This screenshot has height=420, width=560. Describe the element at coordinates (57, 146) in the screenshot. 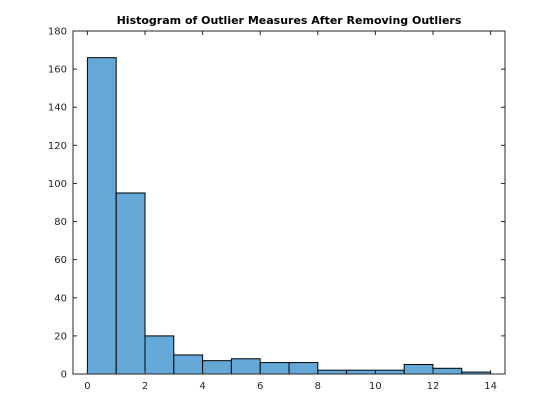

I see `y-tick-label: 120` at that location.